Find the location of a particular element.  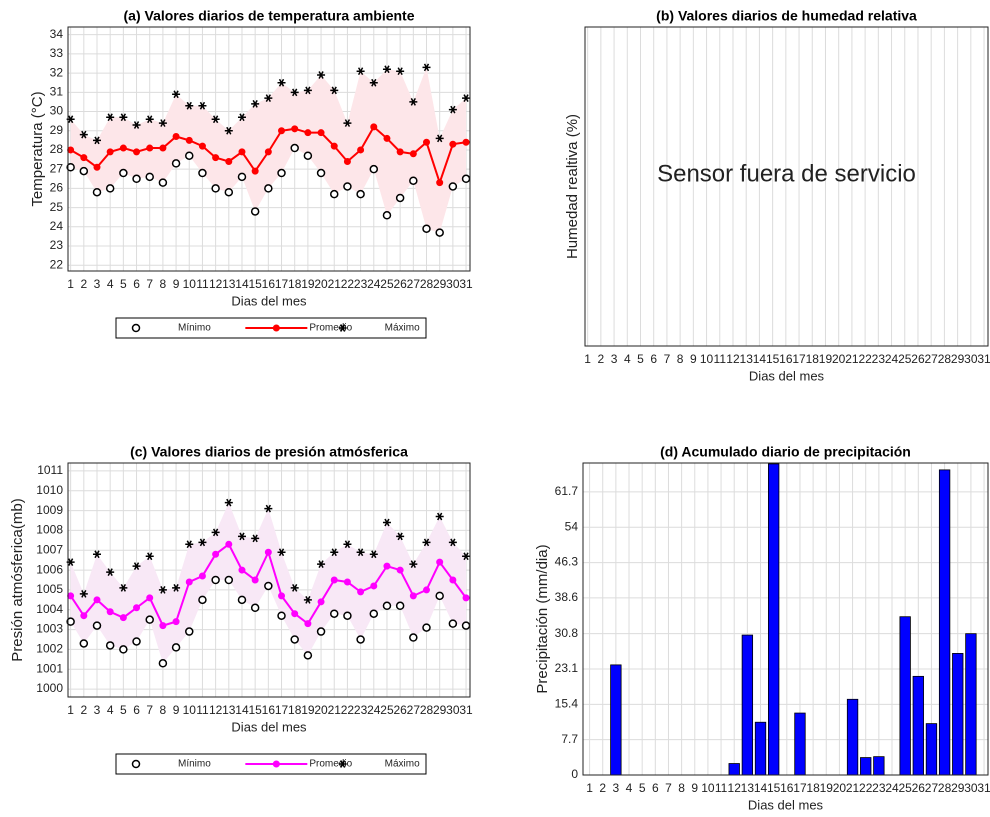

y-tick-label: 23 is located at coordinates (57, 245).